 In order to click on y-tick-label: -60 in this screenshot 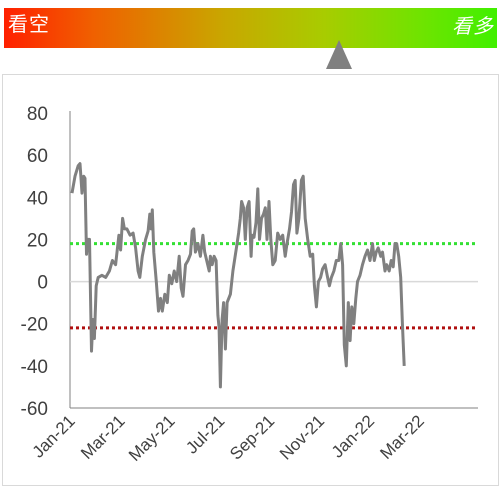, I will do `click(34, 409)`.